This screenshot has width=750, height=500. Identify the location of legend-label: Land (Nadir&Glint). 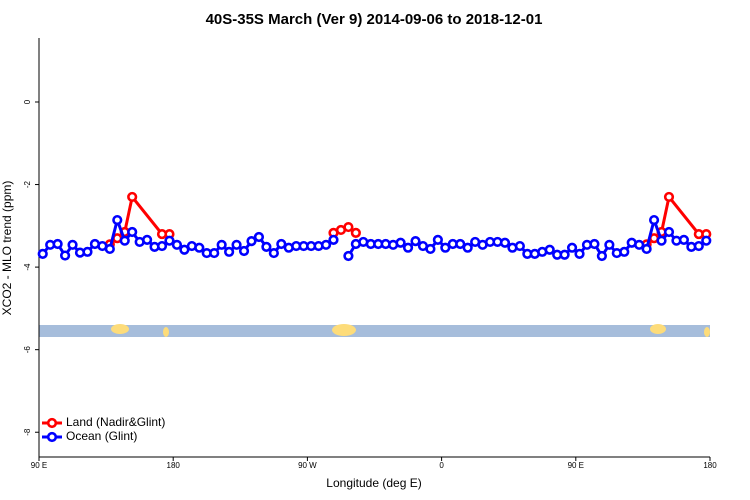
(115, 422).